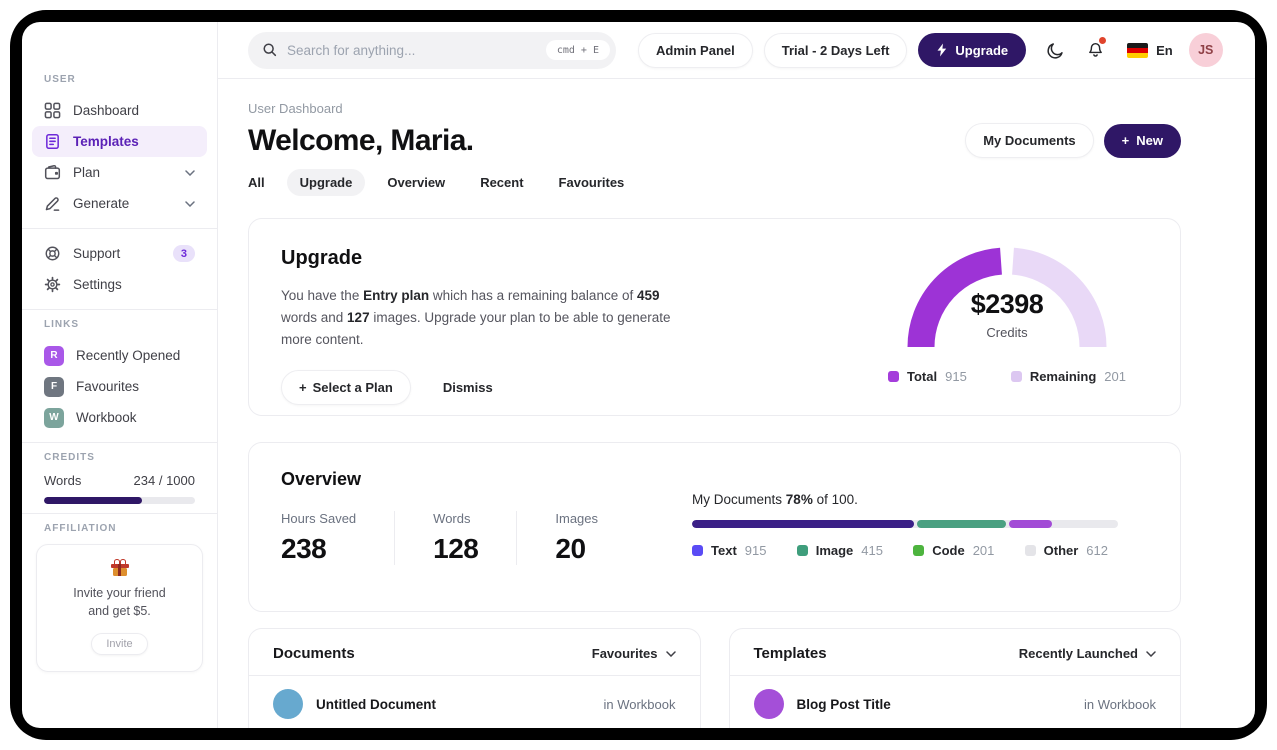 This screenshot has height=750, width=1277. I want to click on section-label-affiliation: AFFILIATION, so click(80, 528).